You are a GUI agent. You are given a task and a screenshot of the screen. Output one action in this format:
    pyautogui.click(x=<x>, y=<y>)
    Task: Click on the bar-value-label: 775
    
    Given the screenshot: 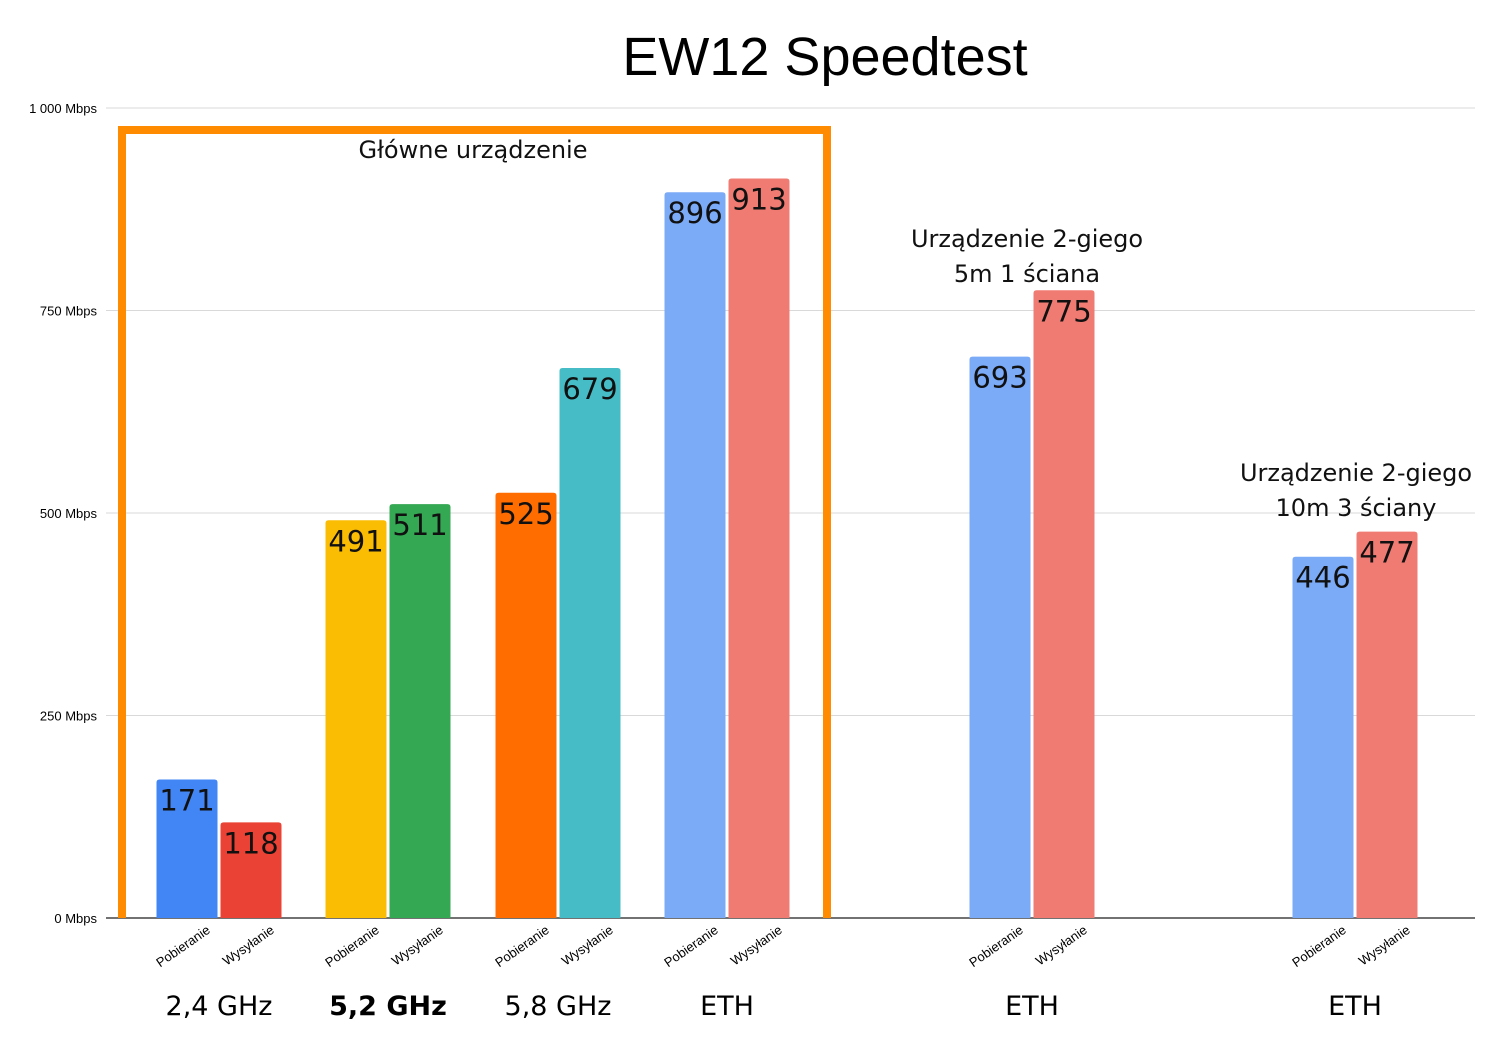 What is the action you would take?
    pyautogui.click(x=1063, y=311)
    